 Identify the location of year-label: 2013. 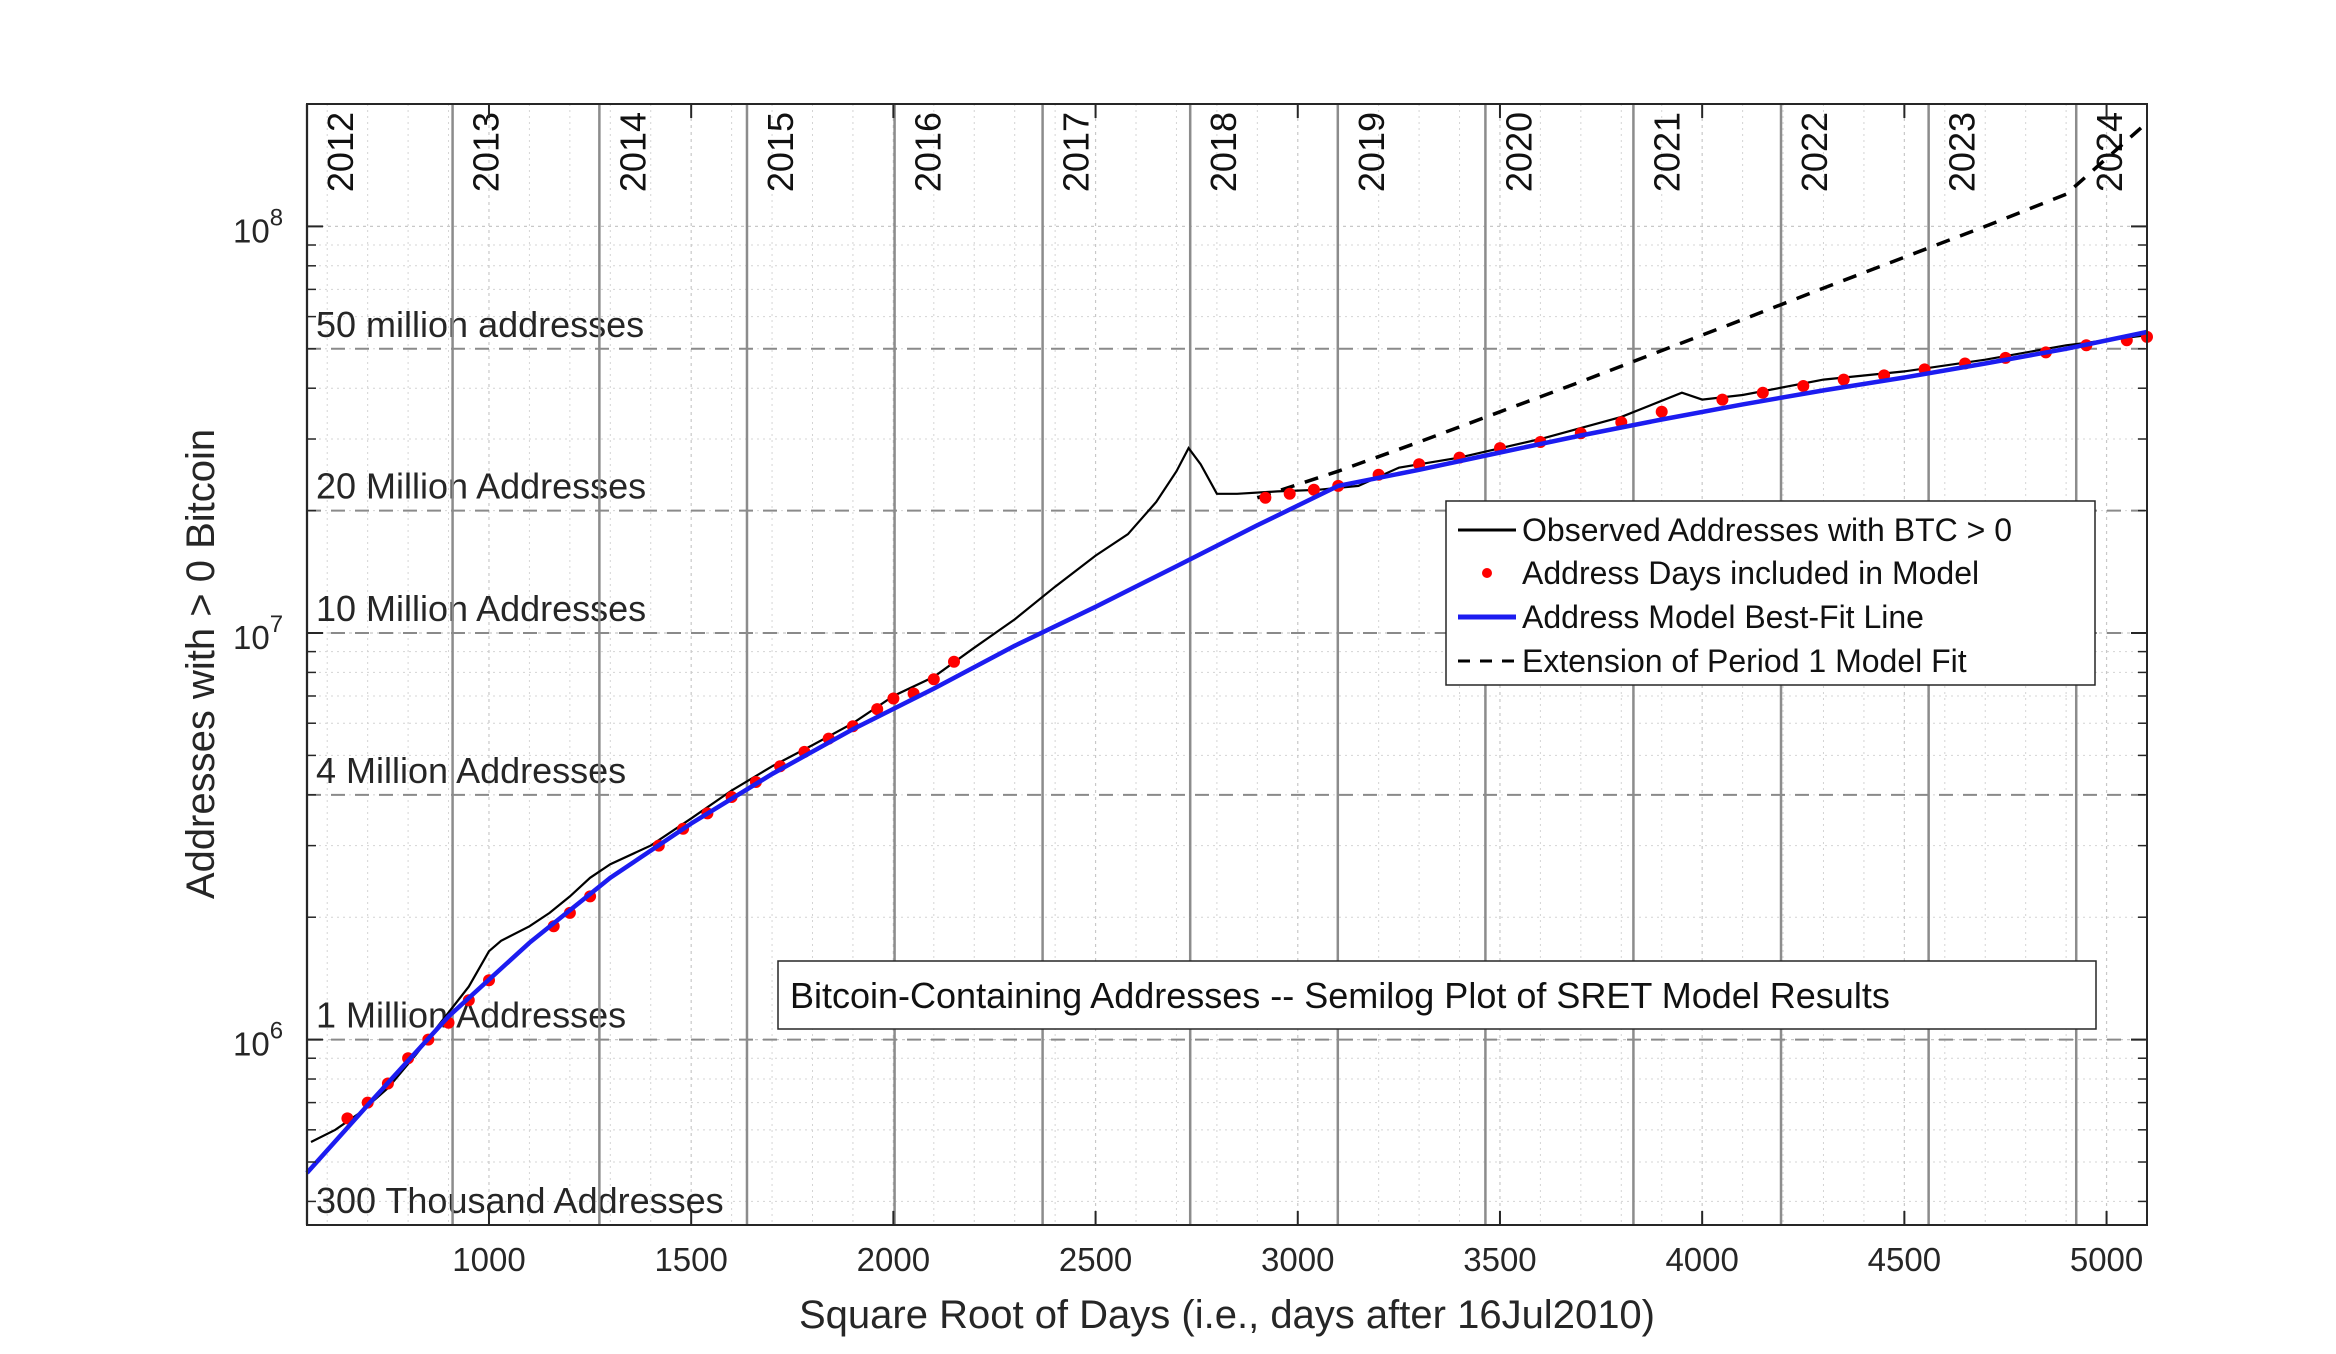
(486, 152).